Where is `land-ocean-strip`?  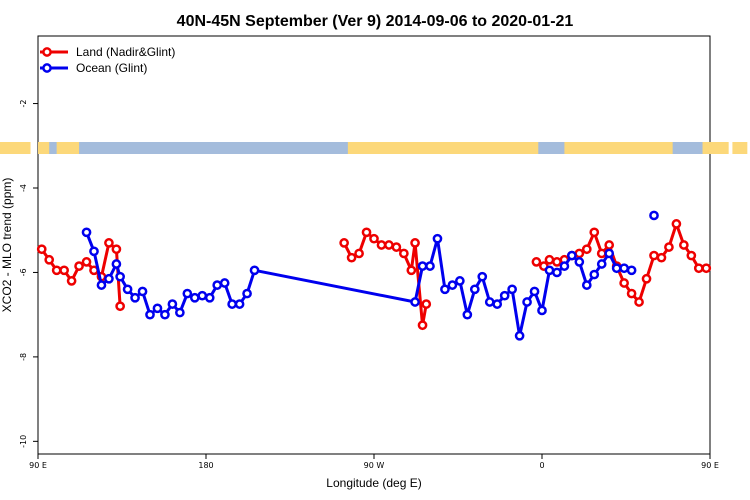
land-ocean-strip is located at coordinates (374, 148).